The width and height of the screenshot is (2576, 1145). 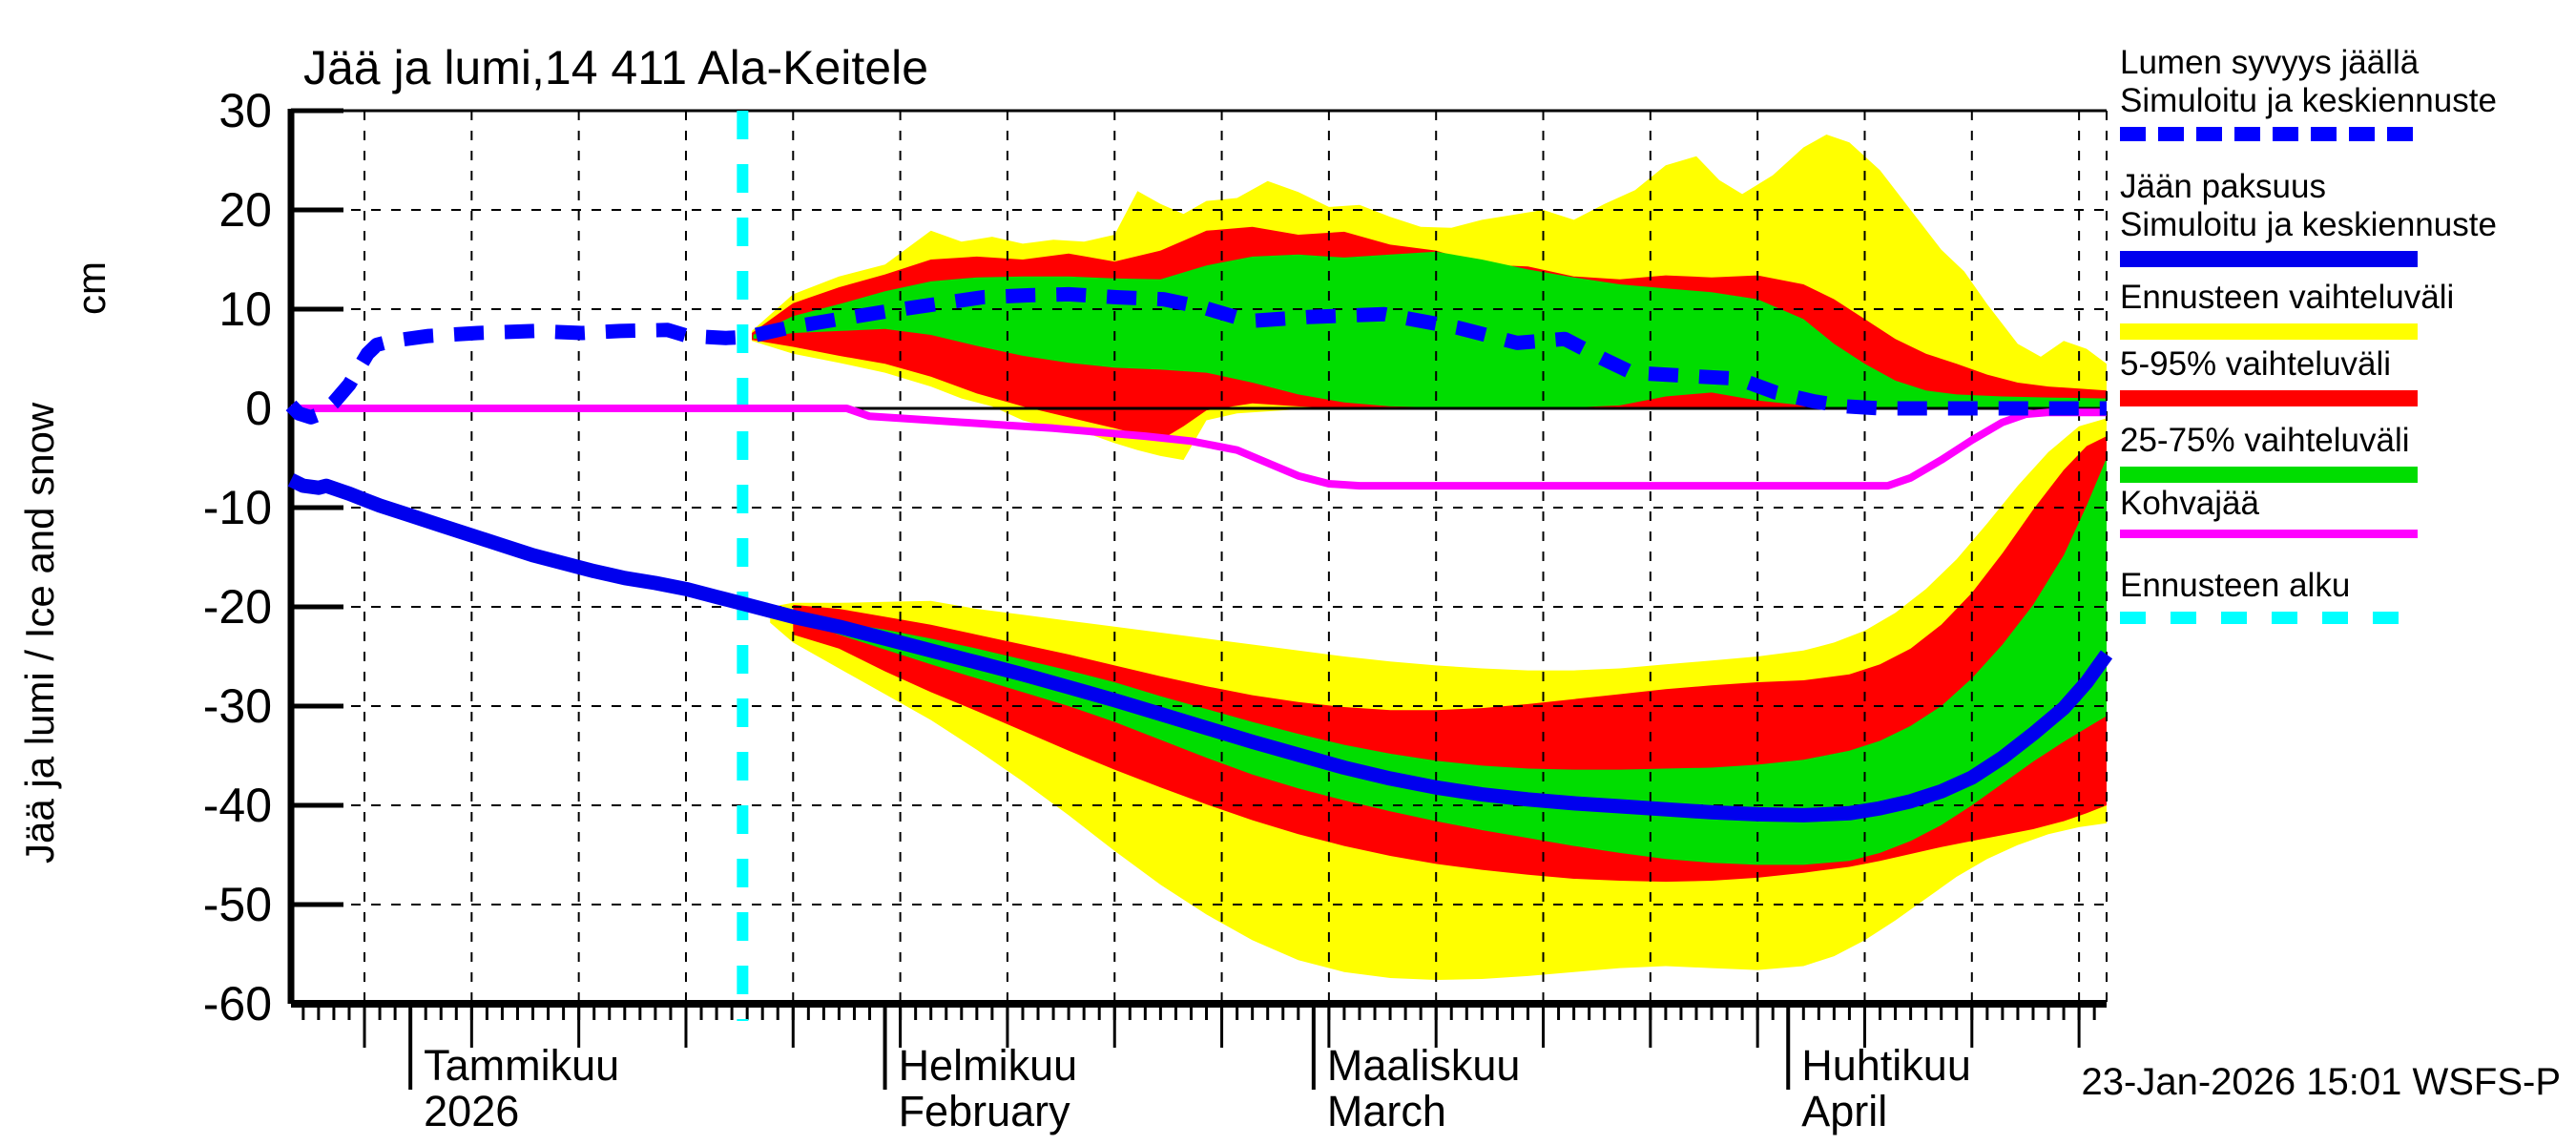 I want to click on y-axis-unit-label: cm, so click(x=91, y=288).